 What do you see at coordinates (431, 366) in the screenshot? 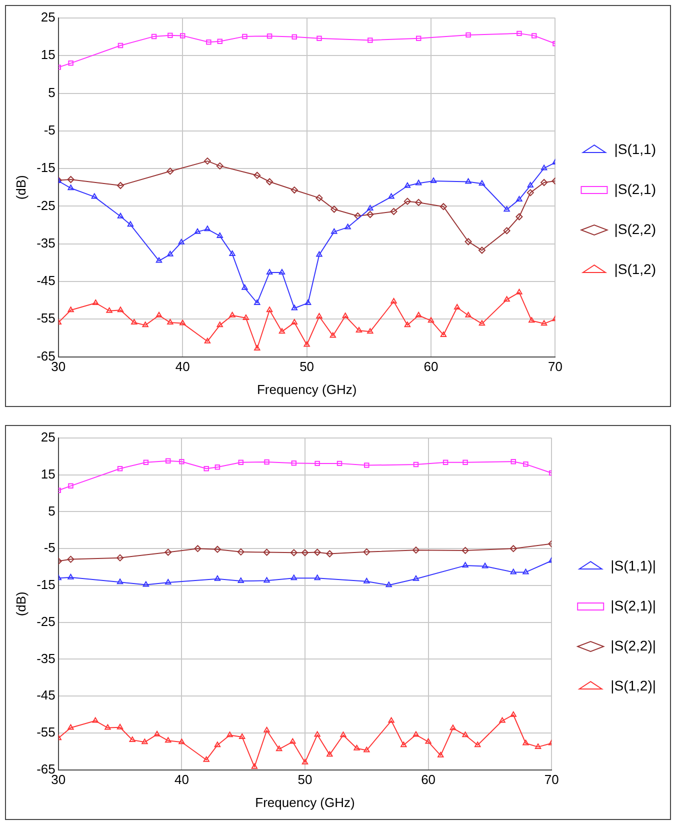
I see `x-tick-label: 60` at bounding box center [431, 366].